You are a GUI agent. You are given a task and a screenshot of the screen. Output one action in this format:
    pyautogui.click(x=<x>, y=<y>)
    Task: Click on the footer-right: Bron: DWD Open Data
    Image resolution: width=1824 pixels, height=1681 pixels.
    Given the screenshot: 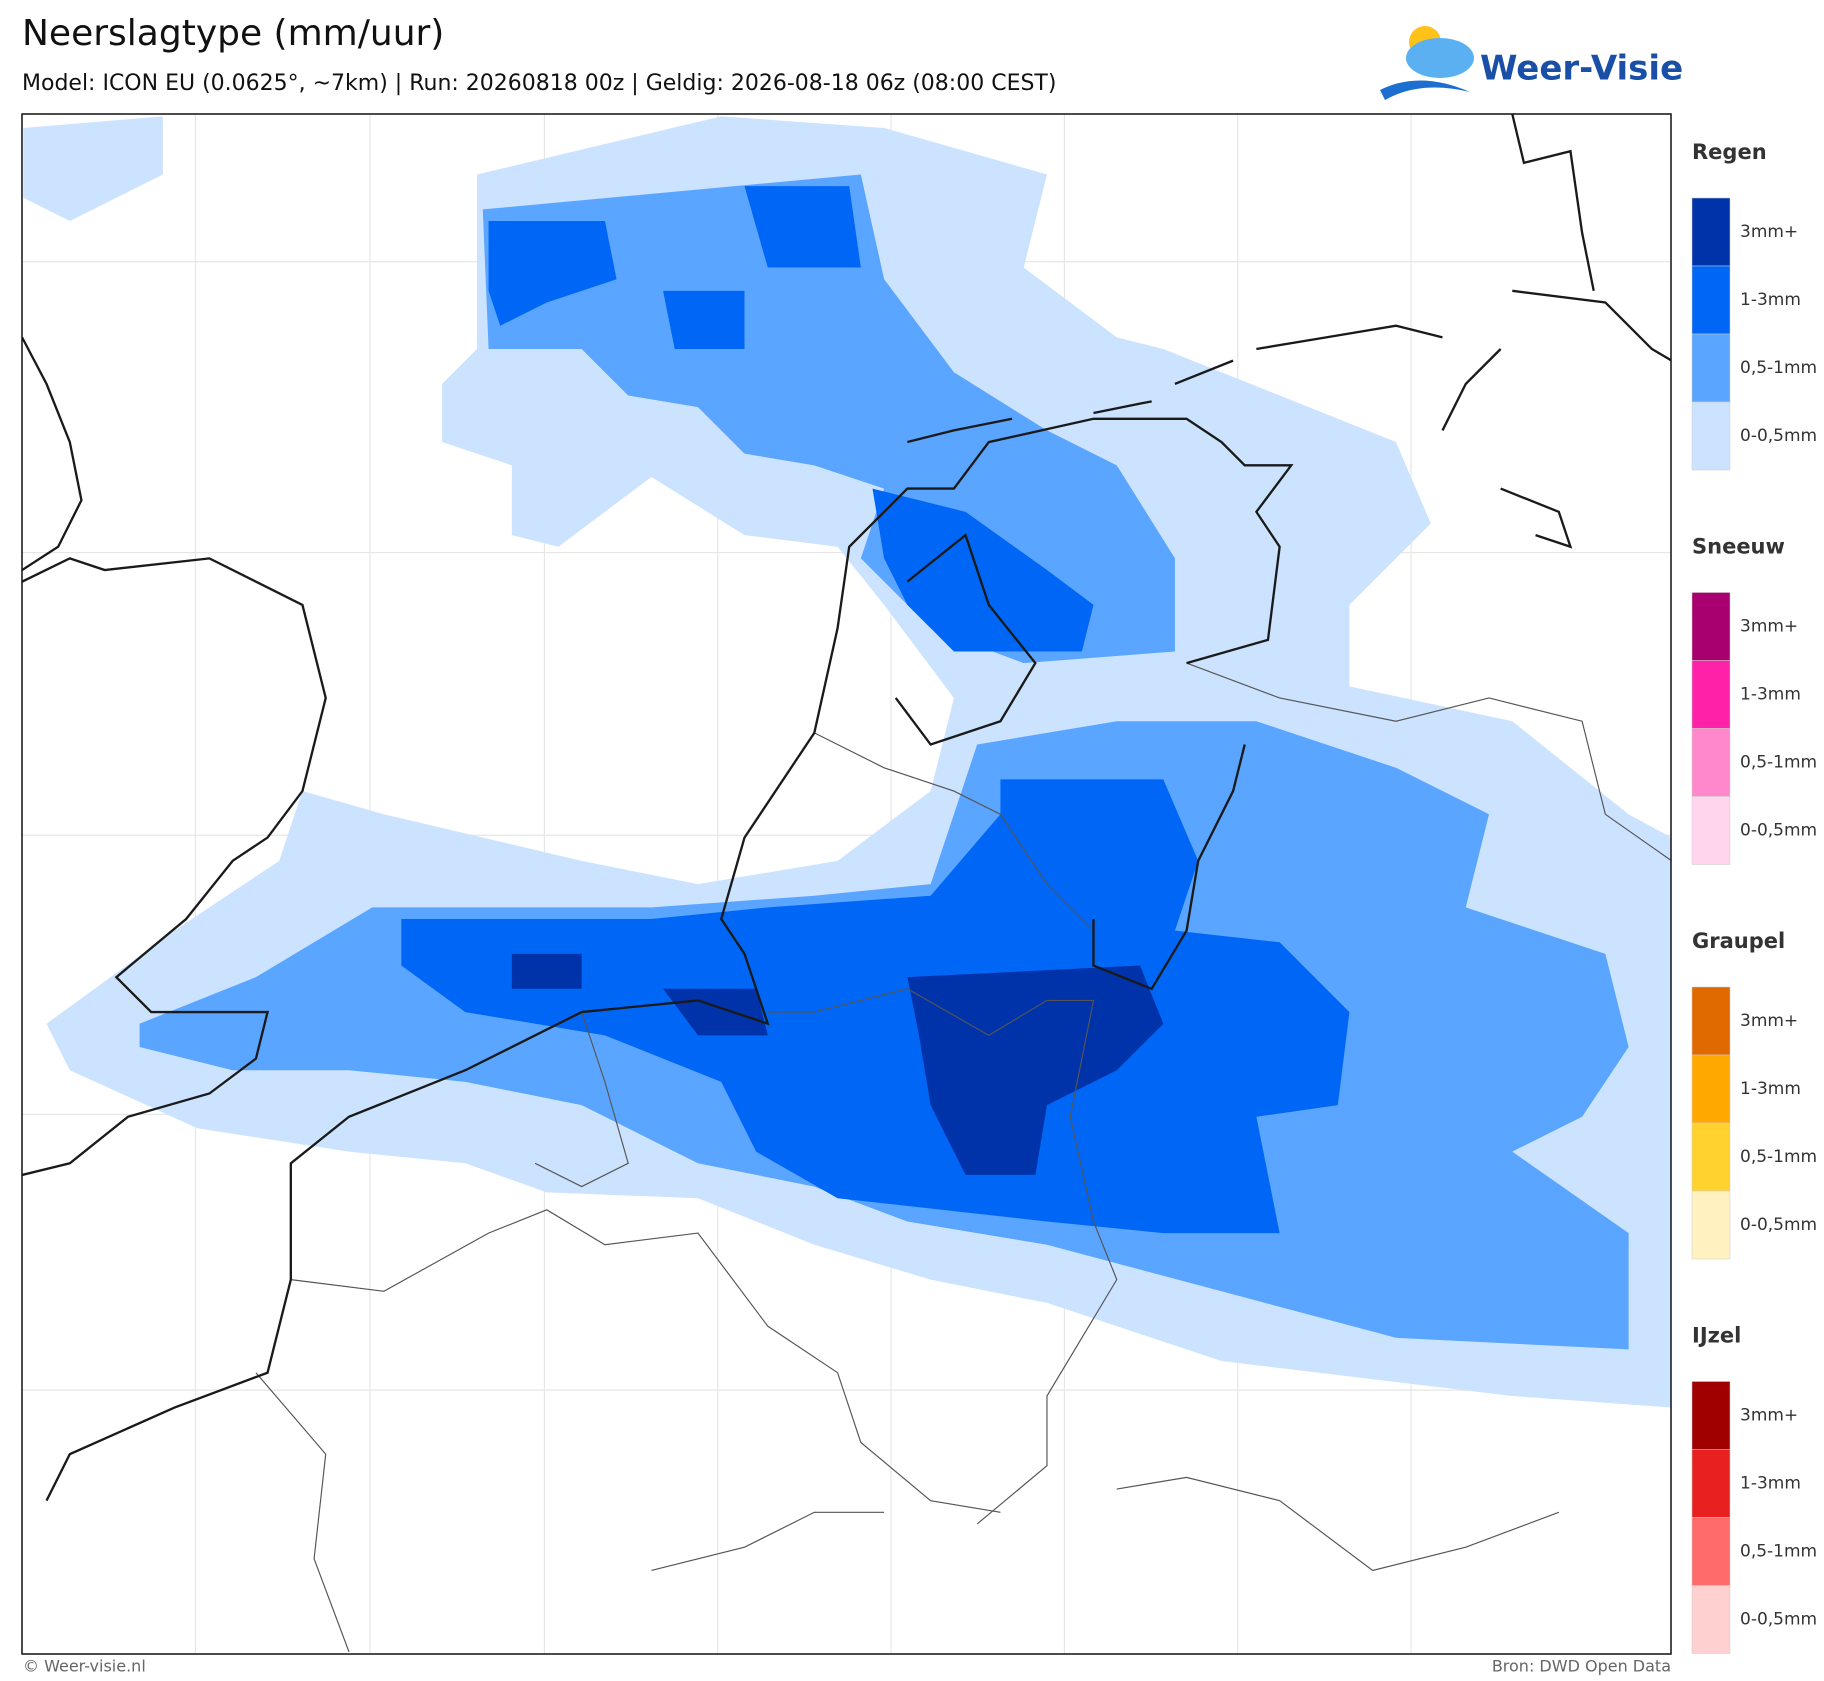 What is the action you would take?
    pyautogui.click(x=1581, y=1666)
    